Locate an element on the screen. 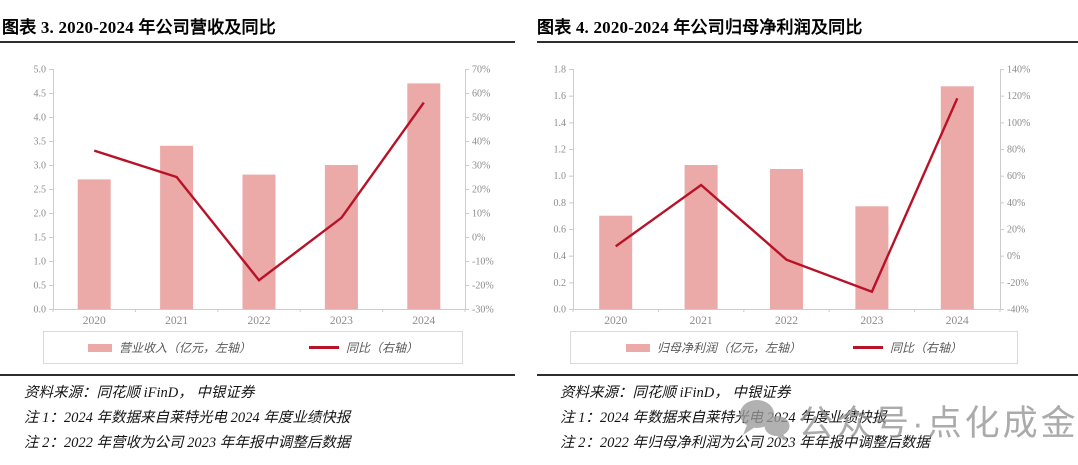 The image size is (1078, 465). chart3-title: 图表 3. 2020-2024 年公司营收及同比 is located at coordinates (139, 27).